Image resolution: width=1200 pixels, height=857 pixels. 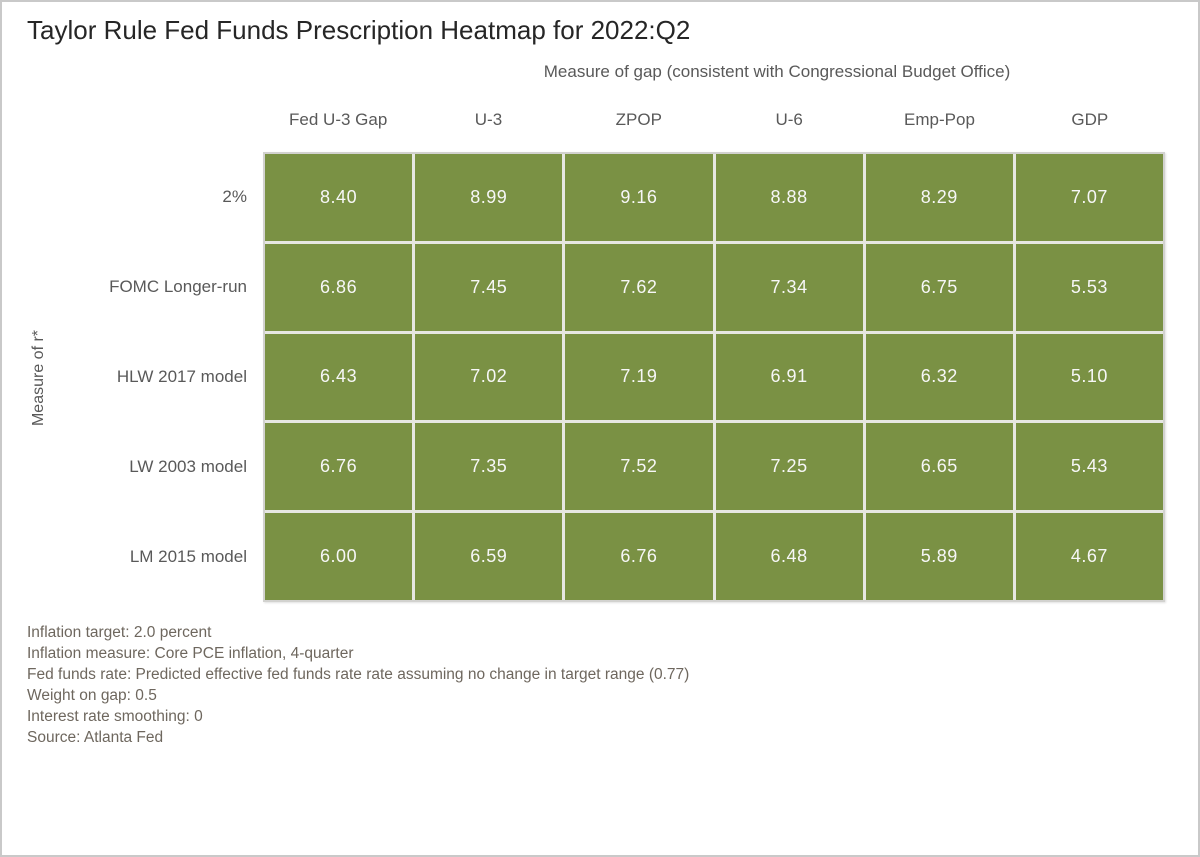 I want to click on footnote-line: Interest rate smoothing: 0, so click(x=115, y=716).